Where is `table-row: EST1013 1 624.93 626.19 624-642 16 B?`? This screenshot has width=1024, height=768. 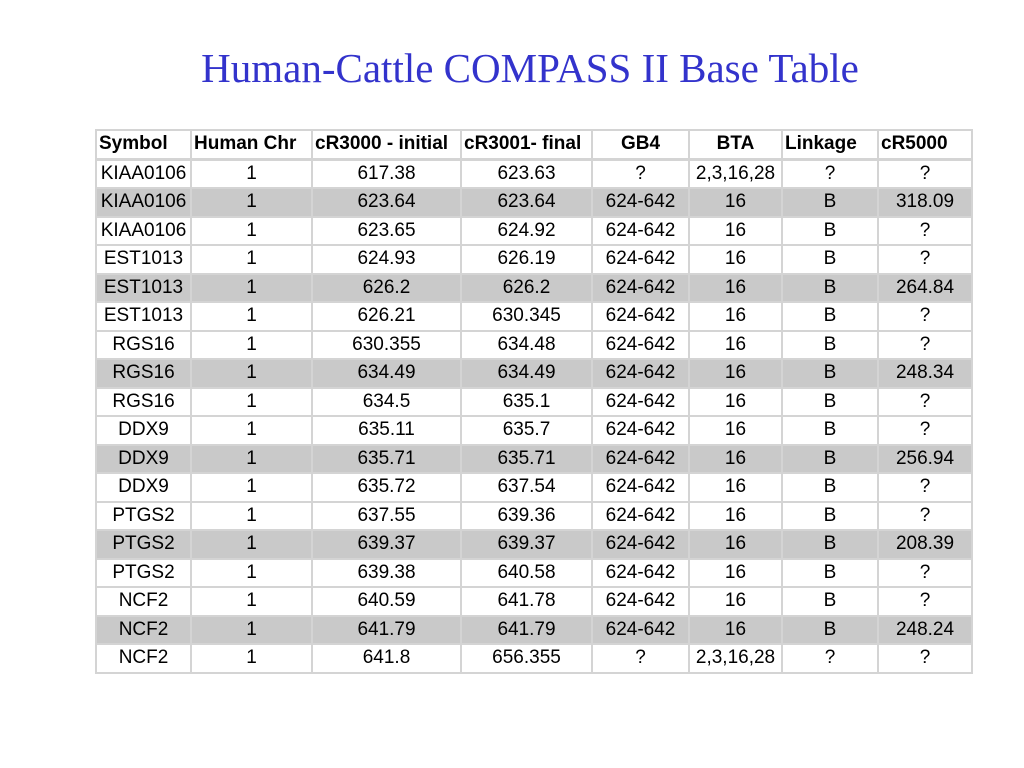
table-row: EST1013 1 624.93 626.19 624-642 16 B? is located at coordinates (534, 259).